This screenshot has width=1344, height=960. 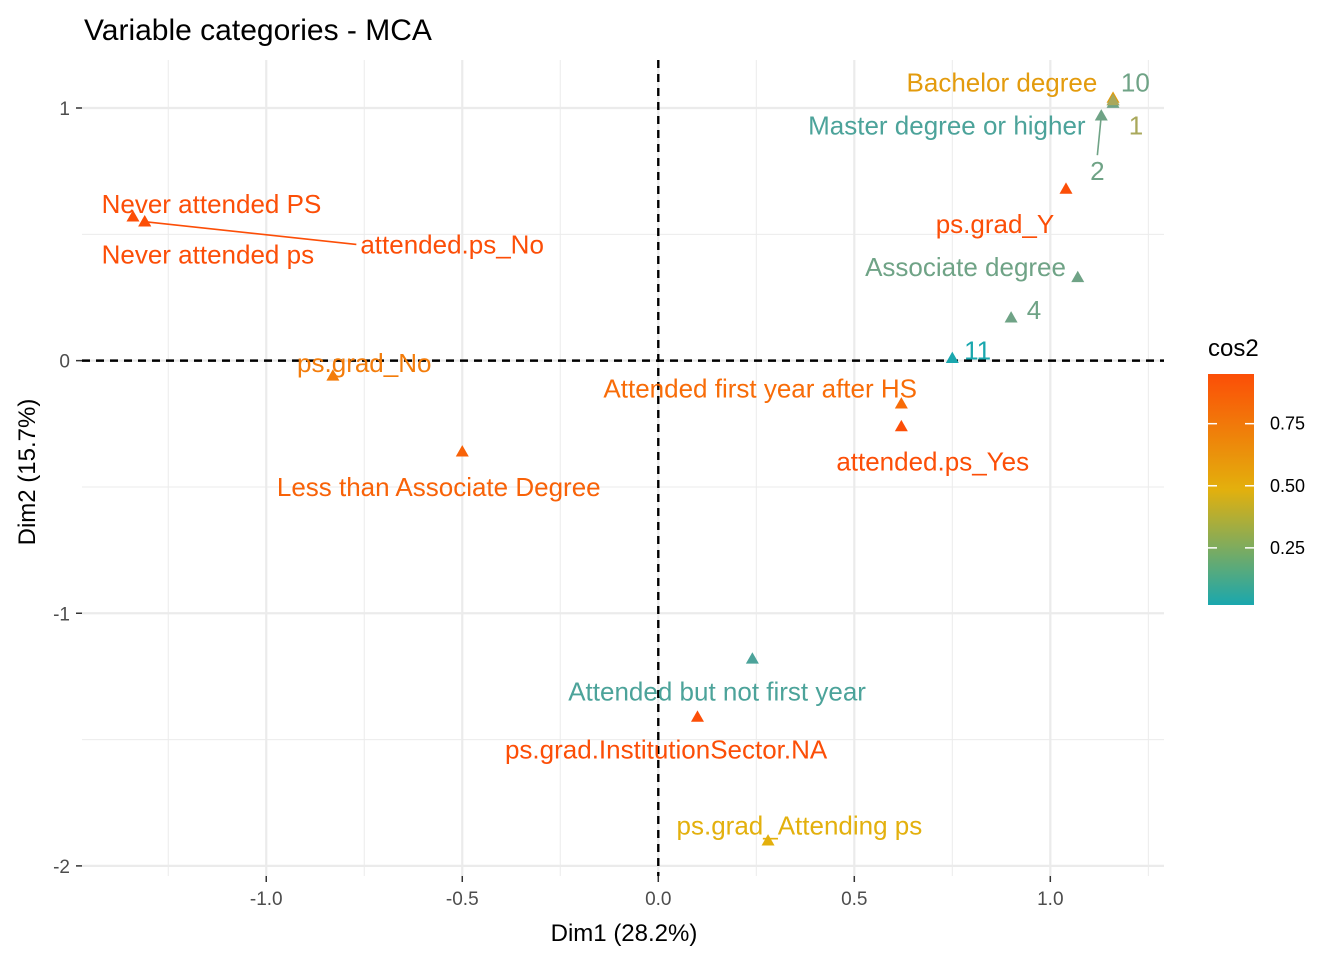 What do you see at coordinates (258, 30) in the screenshot?
I see `chart-title: Variable categories - MCA` at bounding box center [258, 30].